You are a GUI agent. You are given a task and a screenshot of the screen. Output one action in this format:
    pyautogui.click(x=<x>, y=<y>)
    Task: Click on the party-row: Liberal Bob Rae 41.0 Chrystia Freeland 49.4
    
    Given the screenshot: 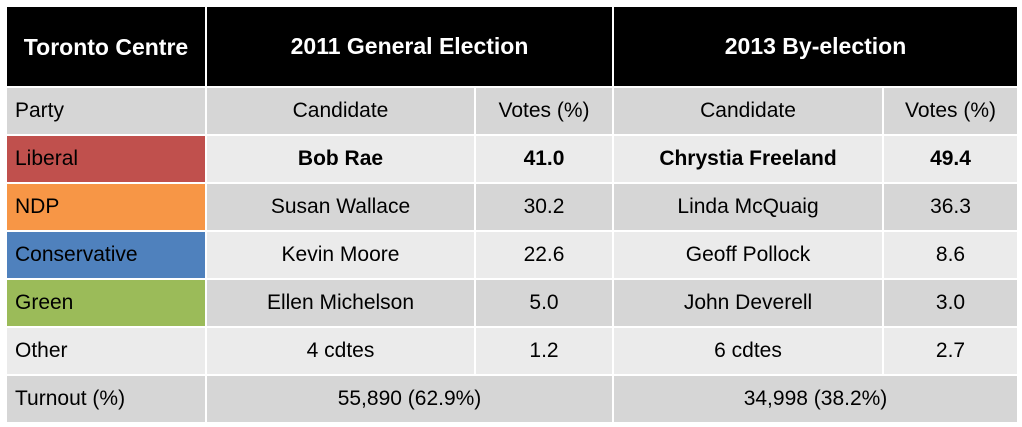 What is the action you would take?
    pyautogui.click(x=512, y=159)
    